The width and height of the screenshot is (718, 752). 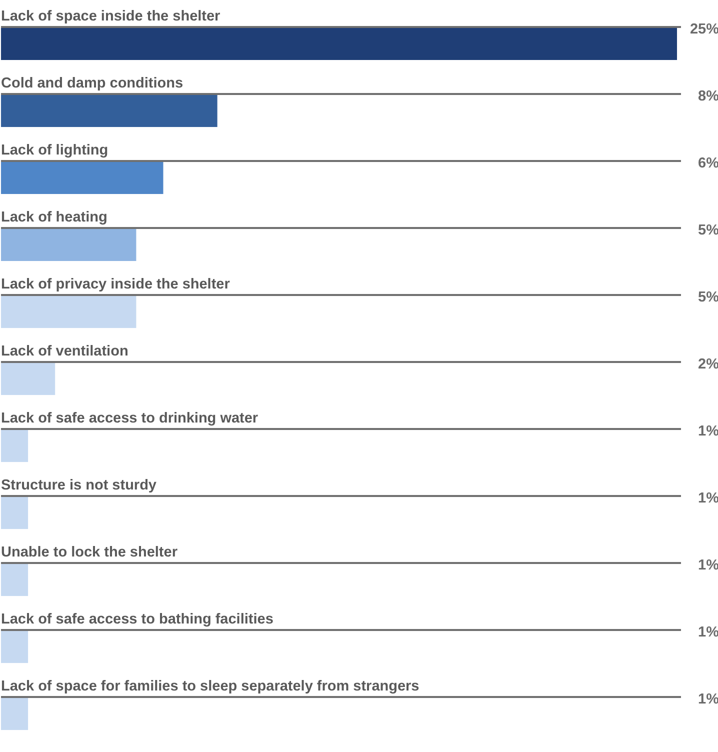 I want to click on y-tick-label: Lack of heating, so click(x=54, y=218).